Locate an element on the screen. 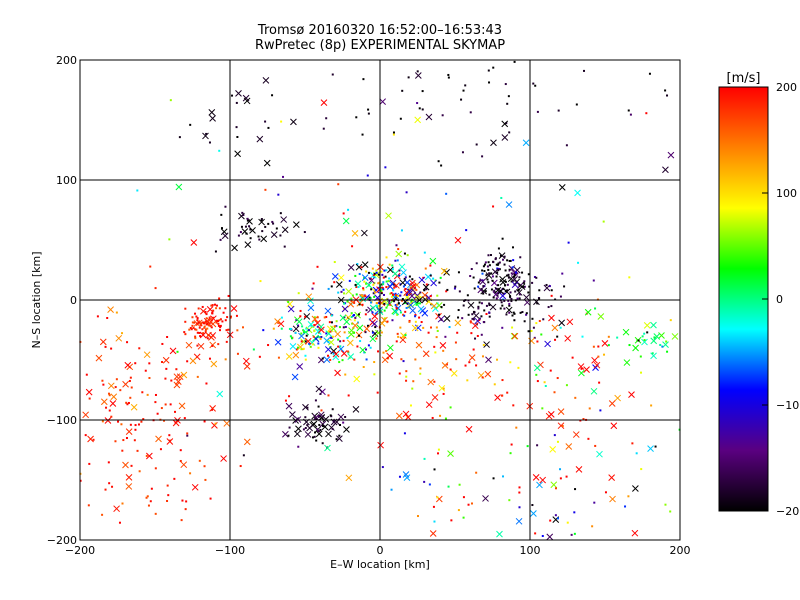 The height and width of the screenshot is (600, 800). chart-title: Tromsø 20160320 16:52:00–16:53:43 is located at coordinates (380, 30).